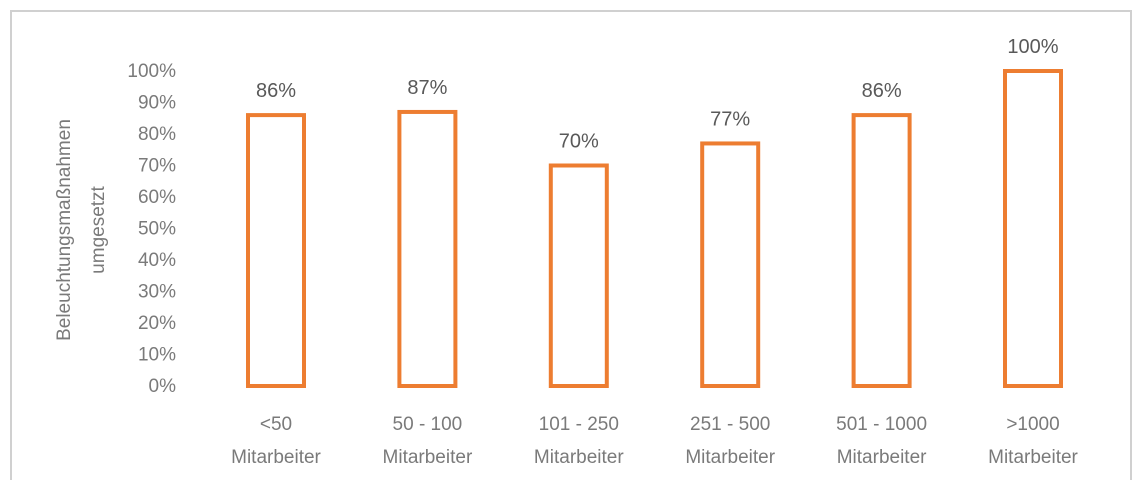 Image resolution: width=1135 pixels, height=480 pixels. Describe the element at coordinates (157, 323) in the screenshot. I see `y-tick-label: 20%` at that location.